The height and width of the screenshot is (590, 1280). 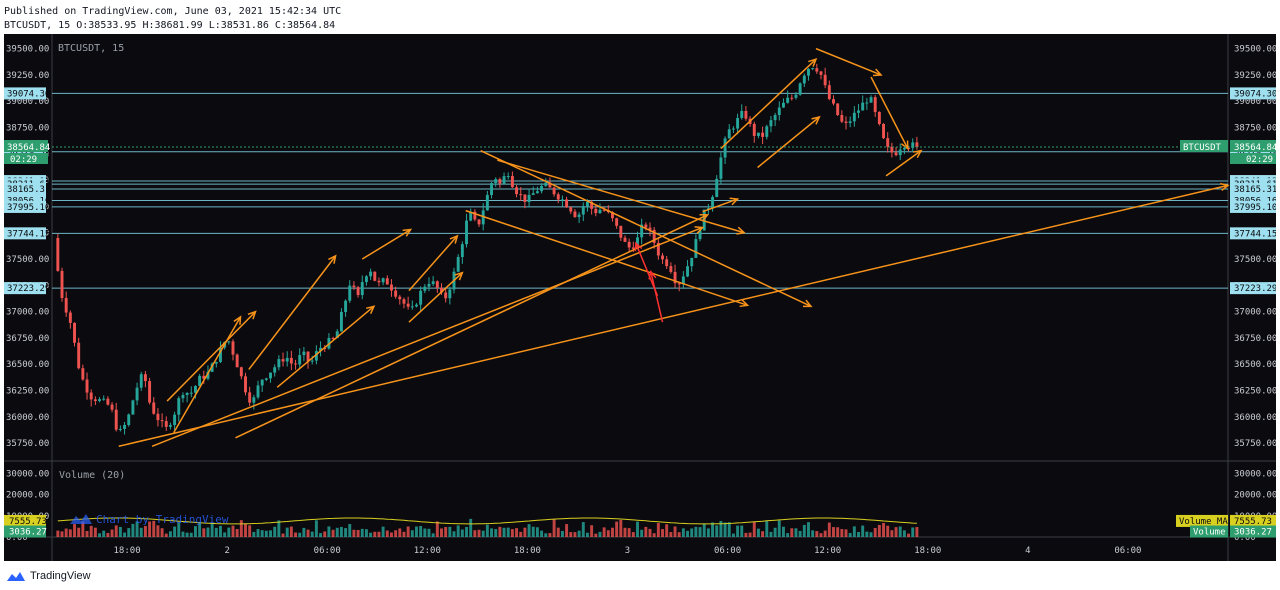 I want to click on symbol-tag, so click(x=1204, y=146).